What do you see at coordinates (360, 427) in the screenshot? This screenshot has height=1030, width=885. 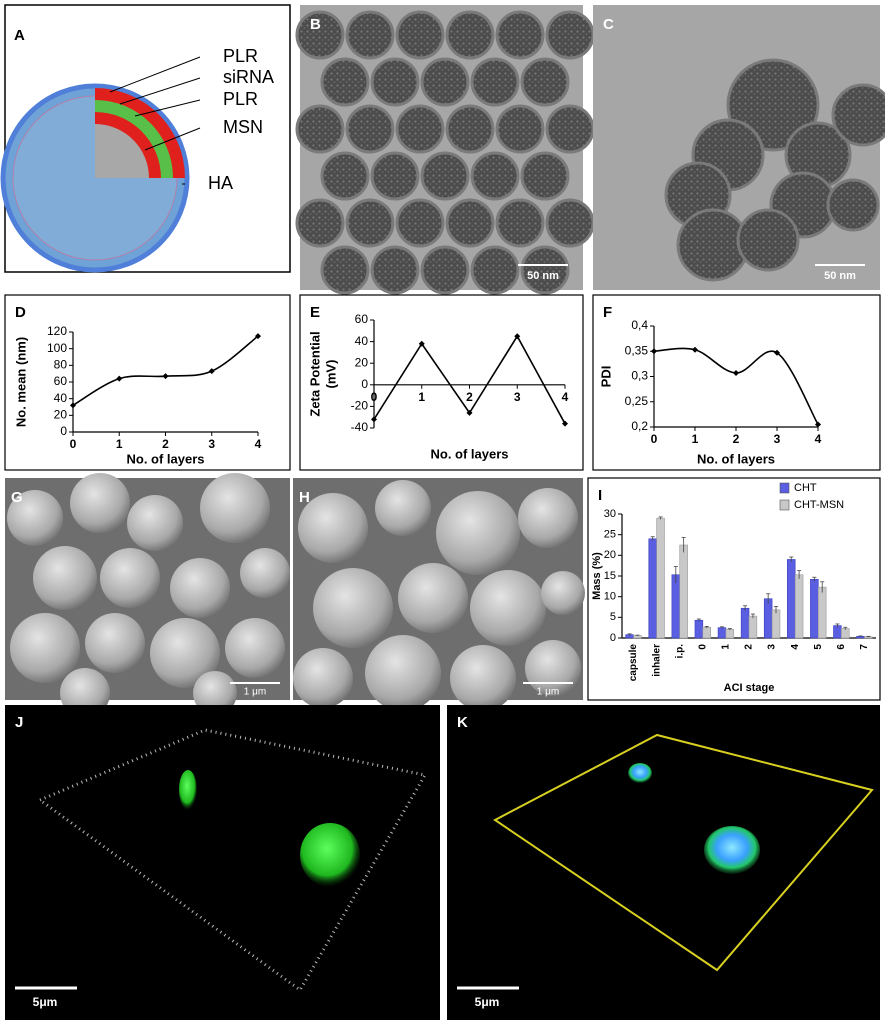 I see `y-tick-label: -40` at bounding box center [360, 427].